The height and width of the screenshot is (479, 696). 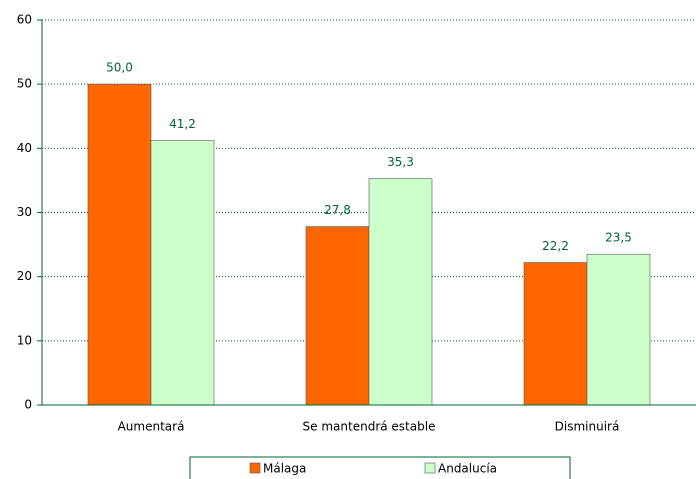 I want to click on y-tick-label: 40, so click(x=24, y=148).